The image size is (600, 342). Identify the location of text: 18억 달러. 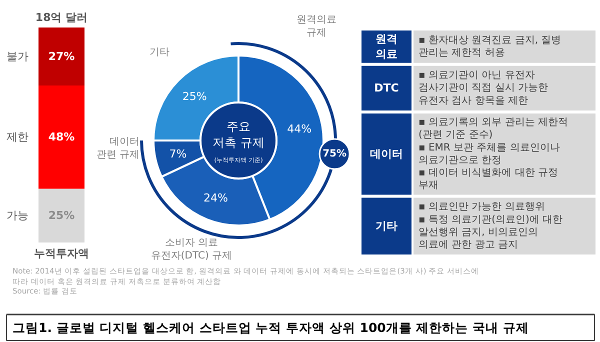
(61, 17).